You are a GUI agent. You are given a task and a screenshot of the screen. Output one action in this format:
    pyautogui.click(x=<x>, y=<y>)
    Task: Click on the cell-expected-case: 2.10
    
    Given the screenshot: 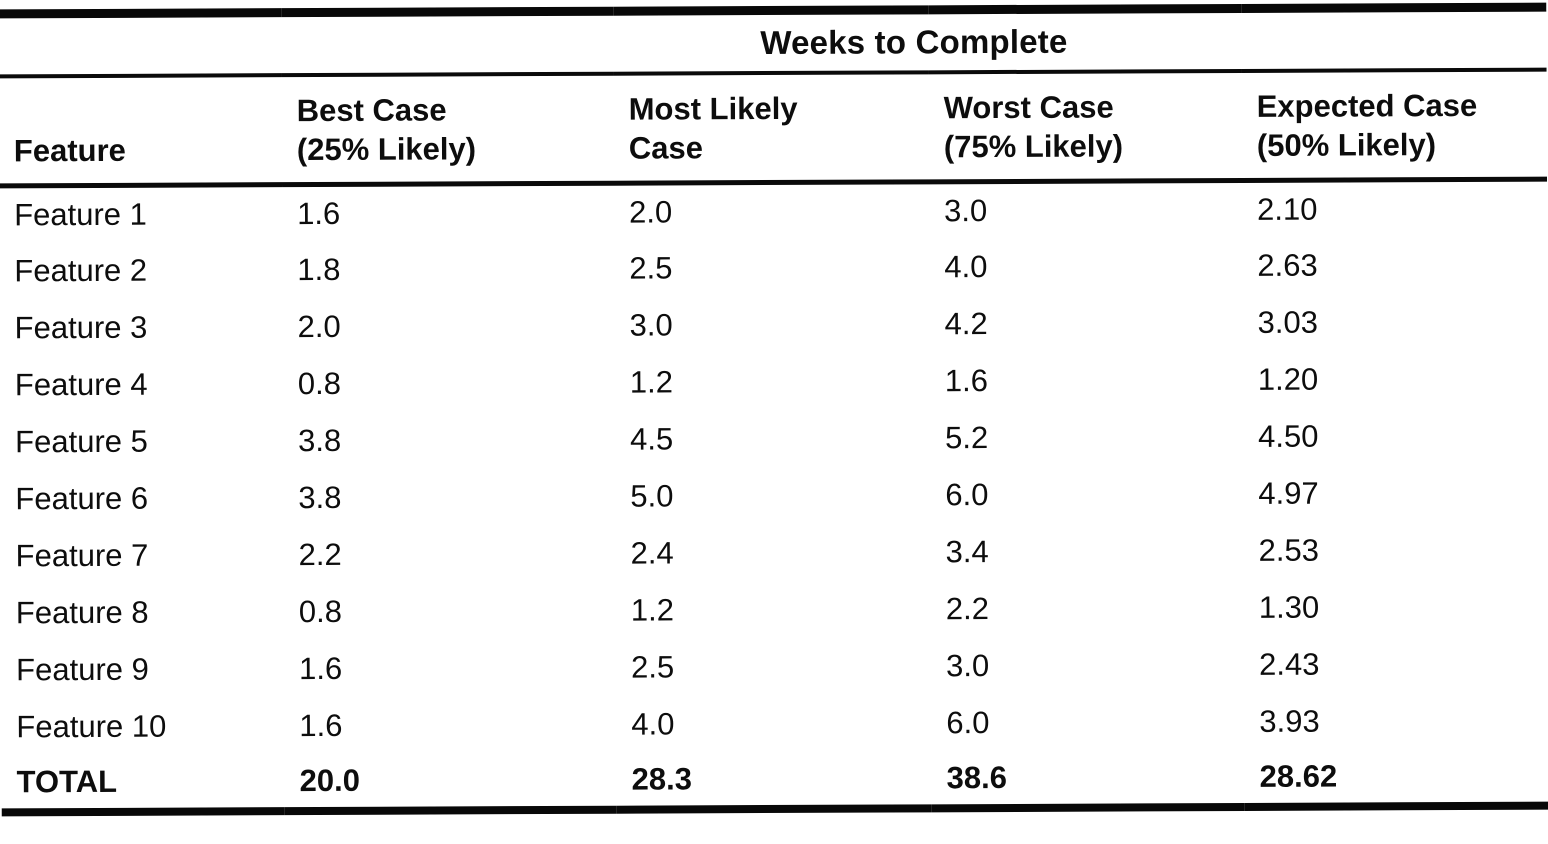 What is the action you would take?
    pyautogui.click(x=1287, y=209)
    